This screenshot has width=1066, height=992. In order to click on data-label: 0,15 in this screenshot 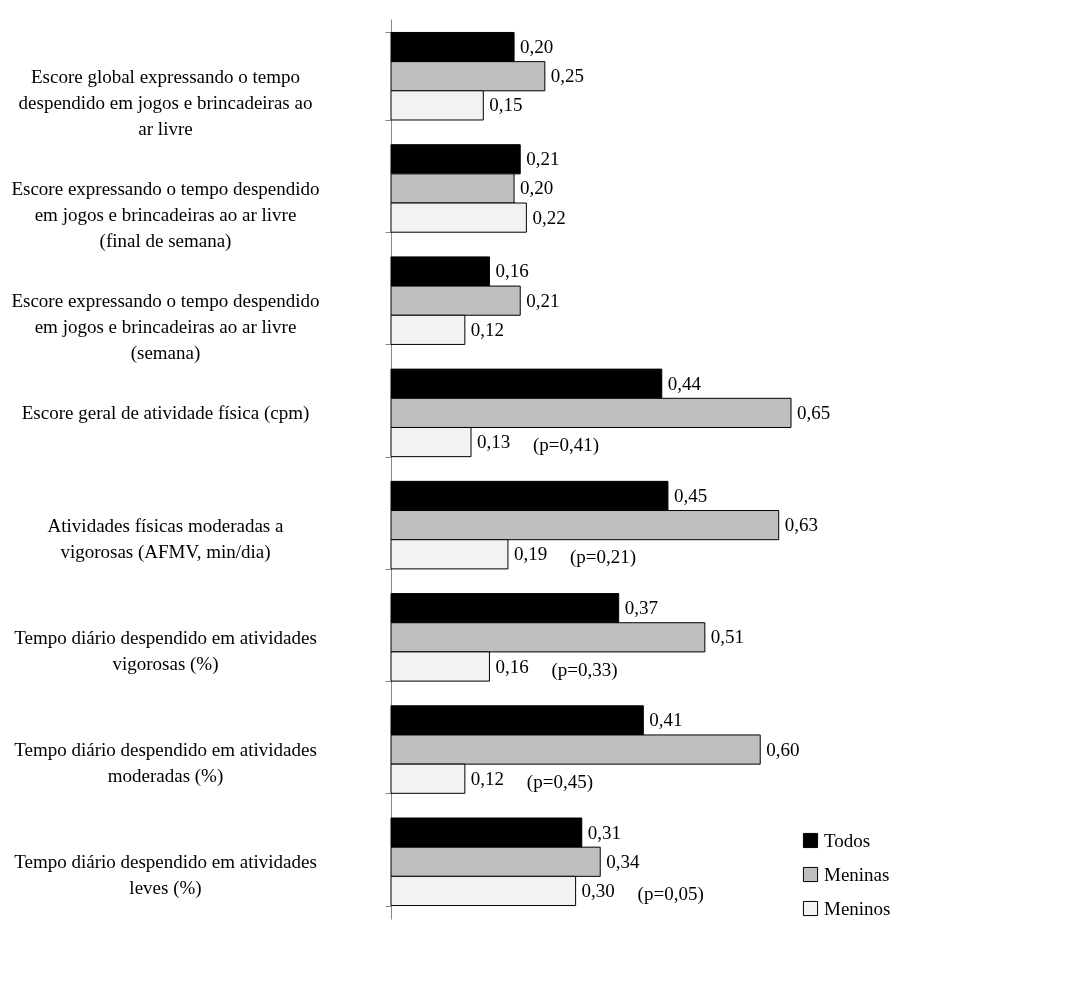, I will do `click(506, 105)`.